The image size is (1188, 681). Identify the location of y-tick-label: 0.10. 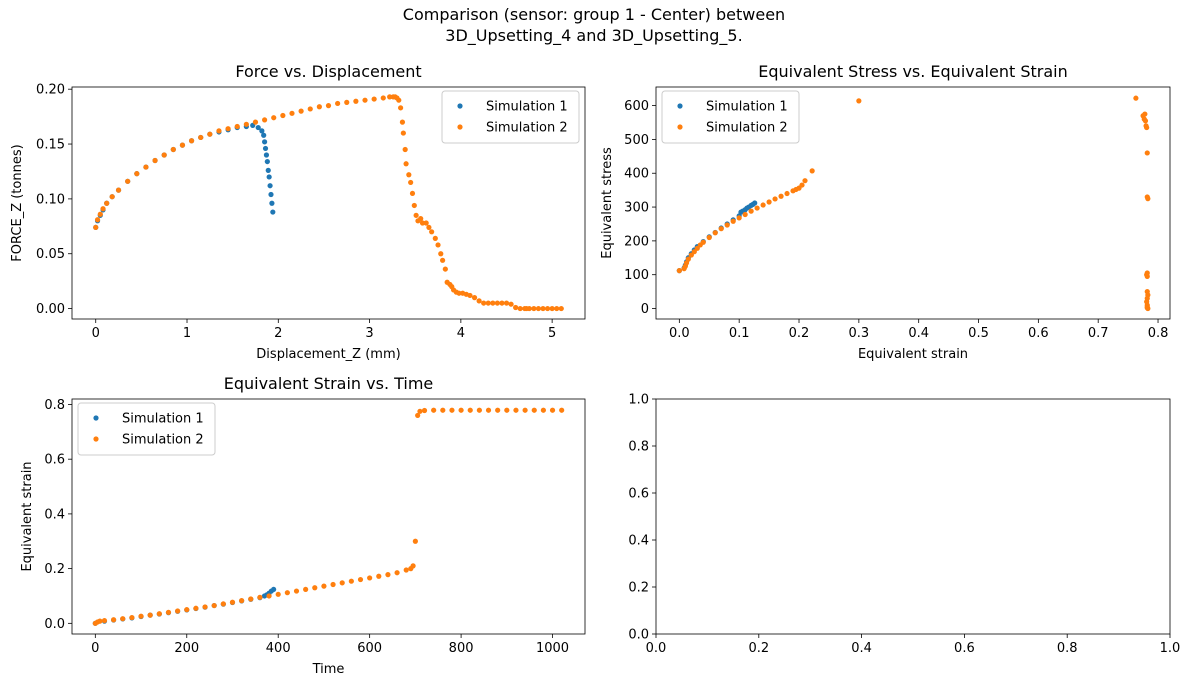
(50, 199).